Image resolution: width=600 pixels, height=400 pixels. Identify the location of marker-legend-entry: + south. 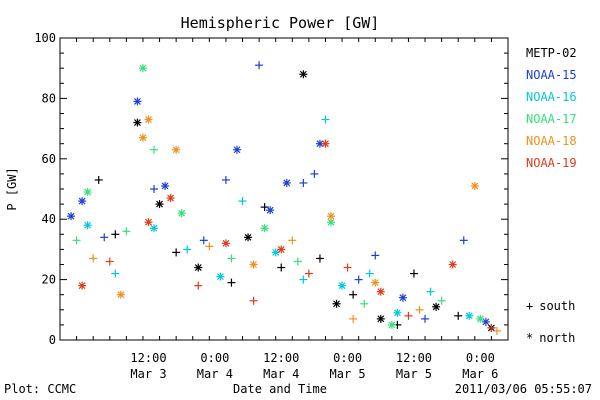
(550, 306).